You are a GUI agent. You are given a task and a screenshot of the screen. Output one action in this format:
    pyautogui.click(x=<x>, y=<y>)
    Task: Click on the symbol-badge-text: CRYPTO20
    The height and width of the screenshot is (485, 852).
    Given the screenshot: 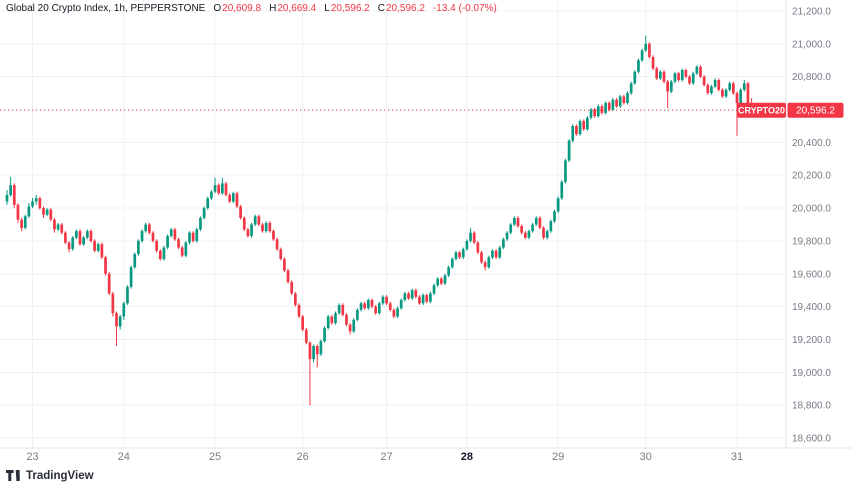 What is the action you would take?
    pyautogui.click(x=761, y=111)
    